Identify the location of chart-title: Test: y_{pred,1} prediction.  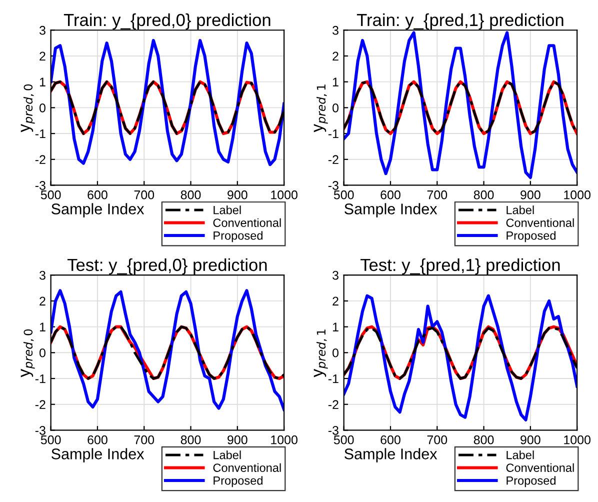
(460, 266).